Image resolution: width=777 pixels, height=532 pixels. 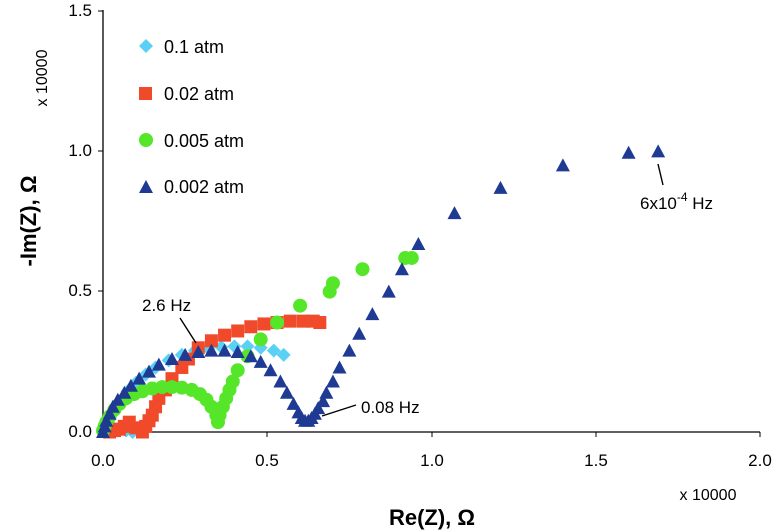 I want to click on annotation-label: 6x10-4 Hz, so click(x=676, y=201).